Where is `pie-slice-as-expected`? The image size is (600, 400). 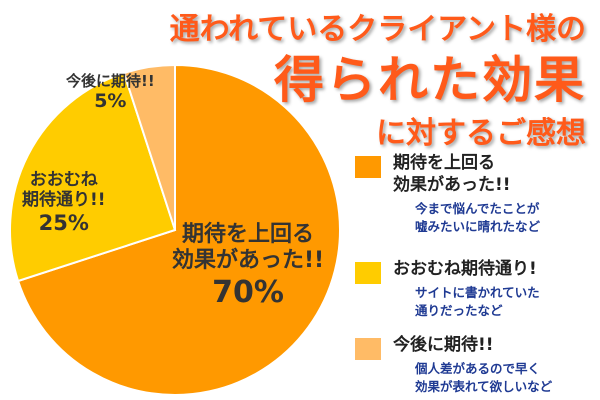 pie-slice-as-expected is located at coordinates (93, 177).